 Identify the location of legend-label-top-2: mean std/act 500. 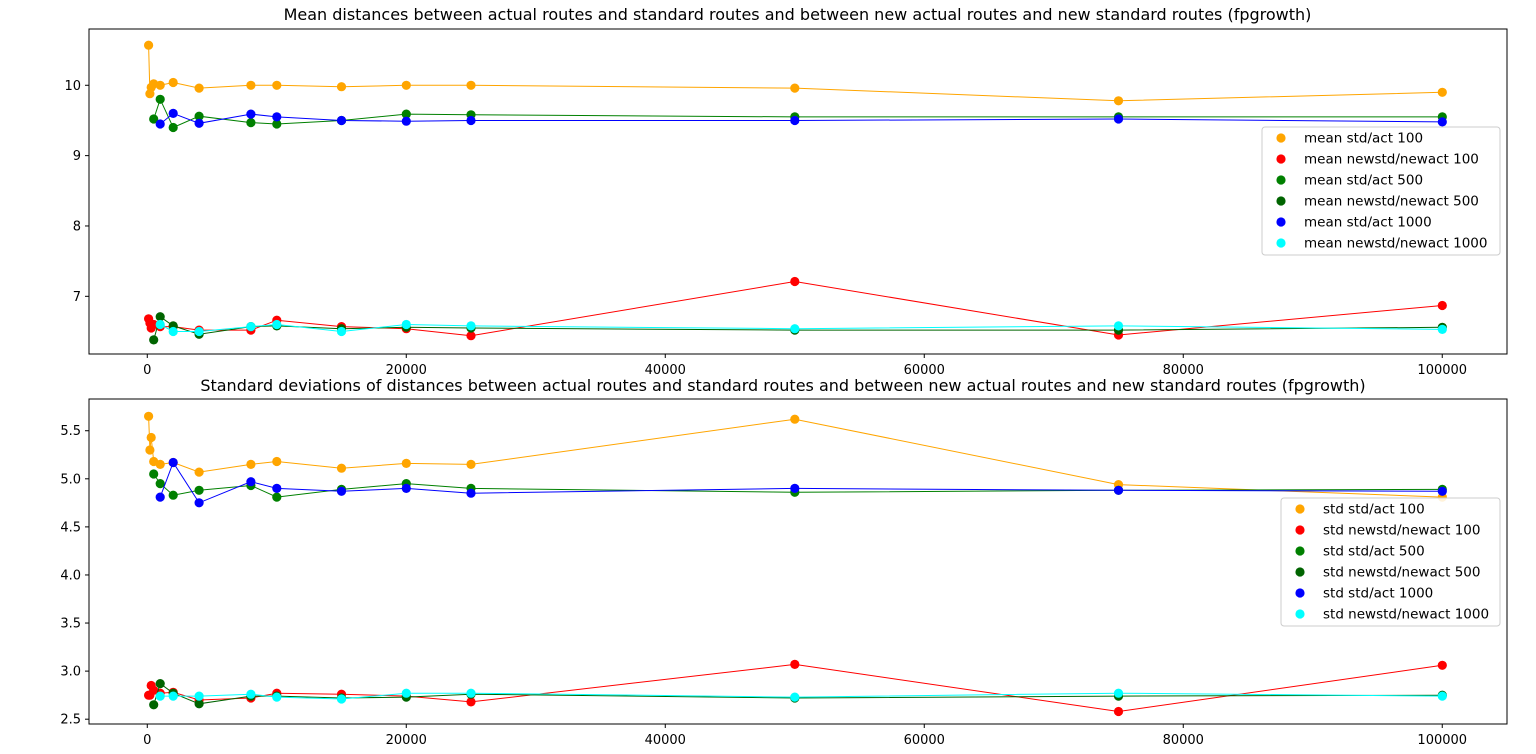
(1363, 181).